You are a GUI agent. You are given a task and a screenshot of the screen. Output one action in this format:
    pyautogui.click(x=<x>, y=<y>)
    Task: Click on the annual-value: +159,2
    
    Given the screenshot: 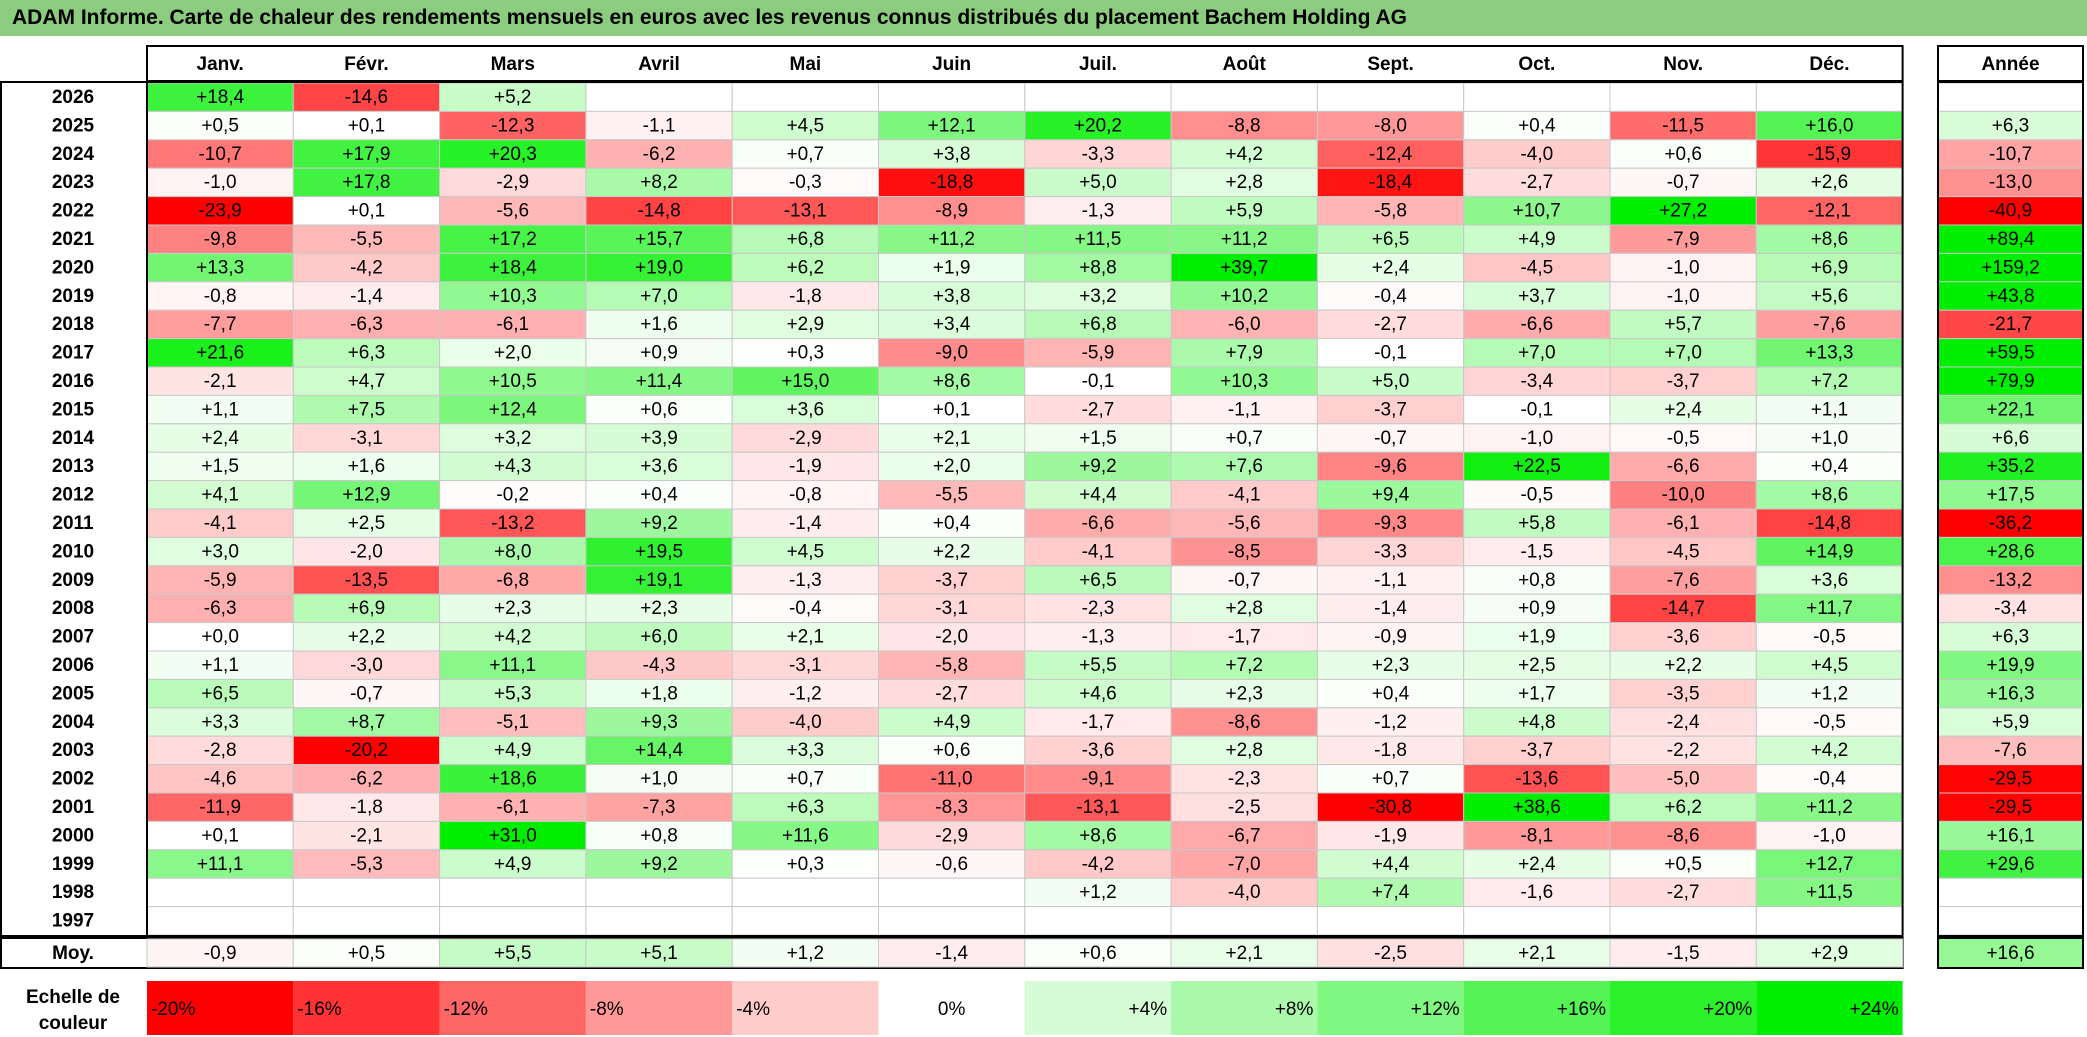 What is the action you would take?
    pyautogui.click(x=2010, y=267)
    